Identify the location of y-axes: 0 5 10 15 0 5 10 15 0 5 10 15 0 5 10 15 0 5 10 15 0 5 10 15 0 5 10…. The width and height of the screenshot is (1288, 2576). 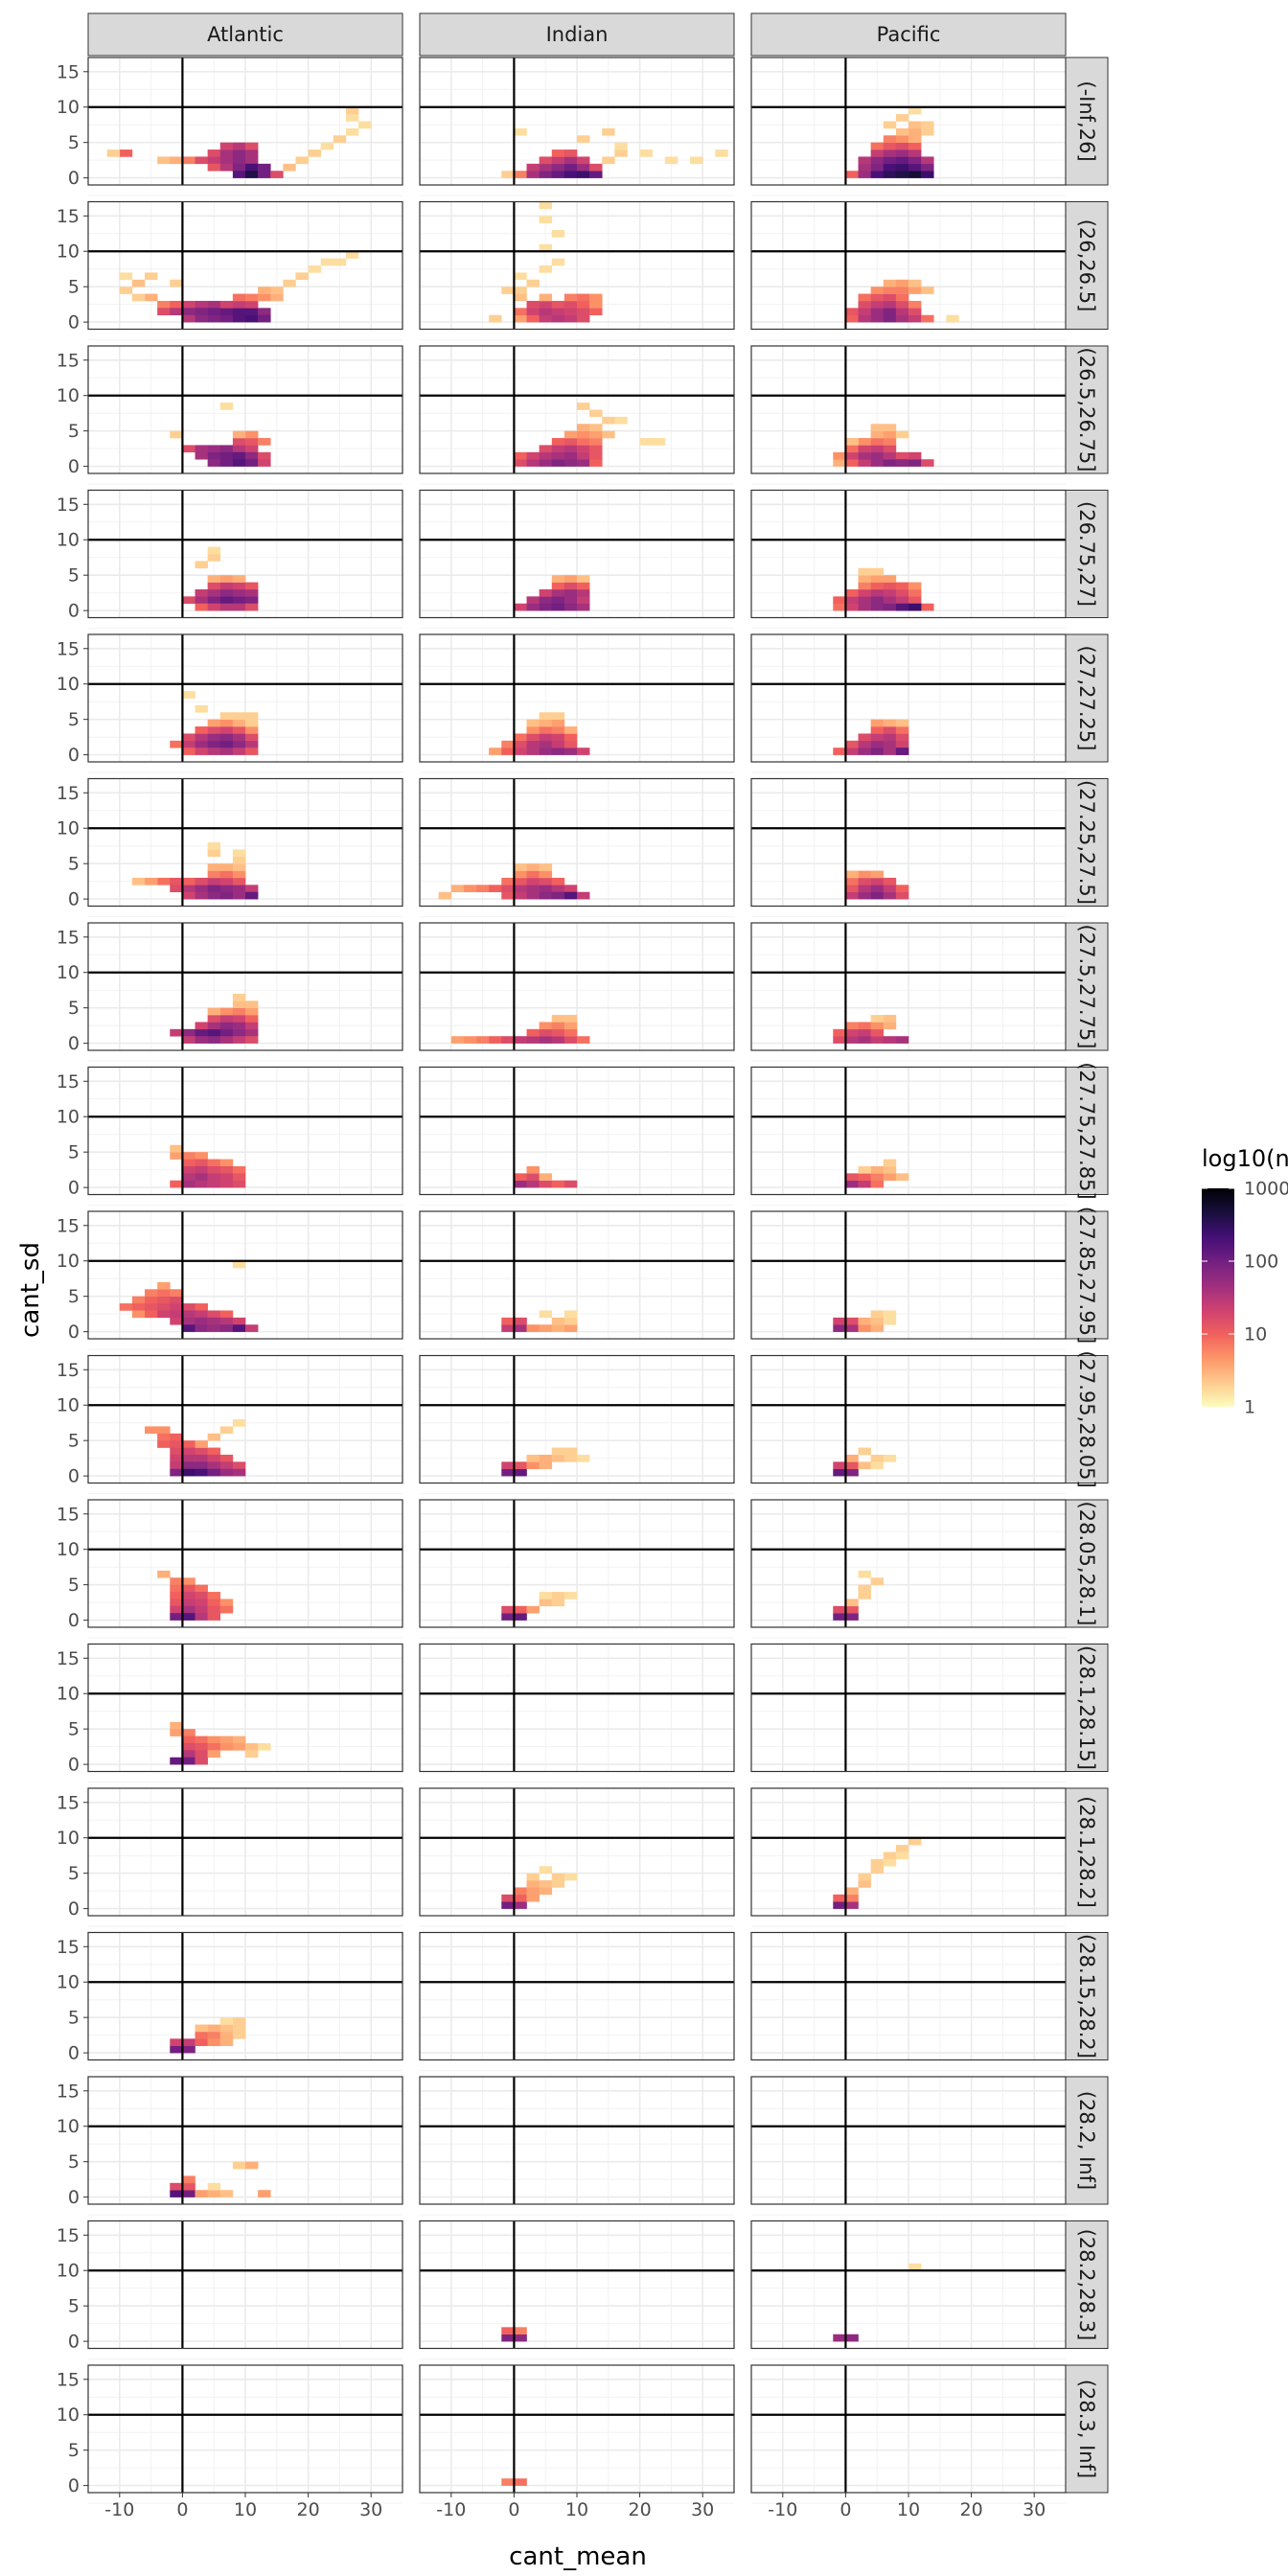
(72, 1278).